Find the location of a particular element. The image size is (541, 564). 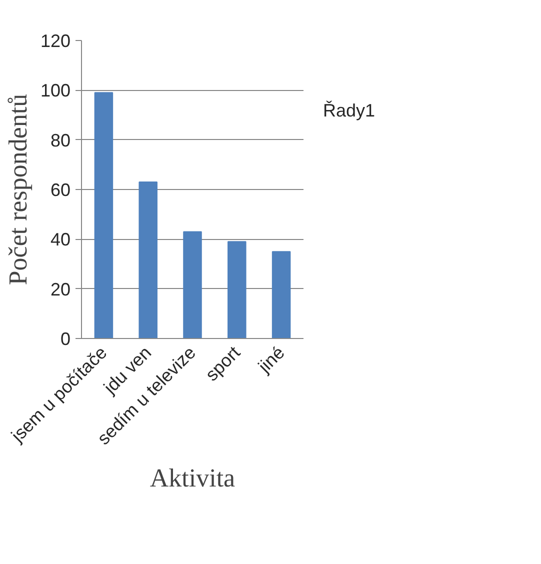

y-tick-label: 0 is located at coordinates (65, 339).